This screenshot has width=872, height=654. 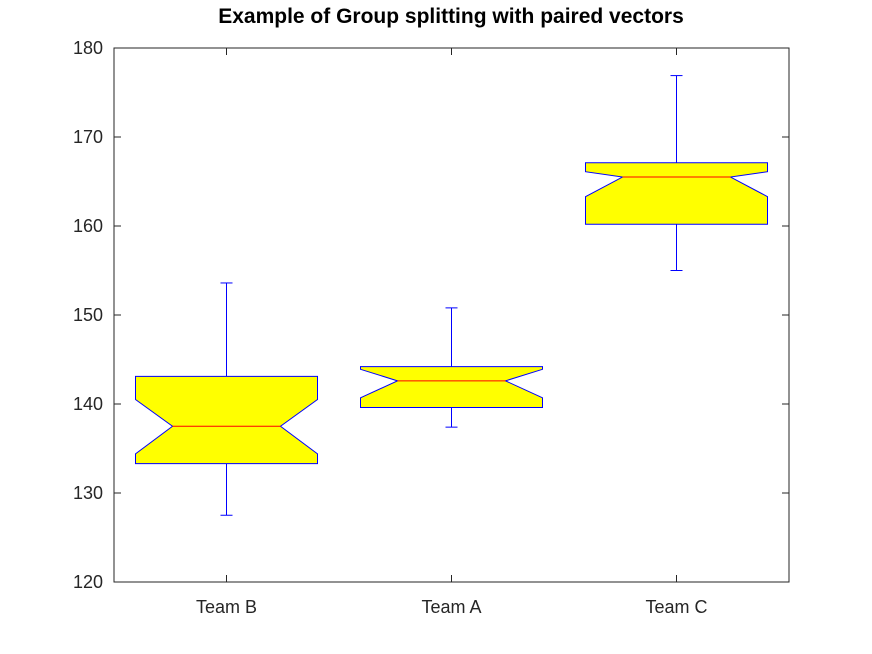 What do you see at coordinates (676, 607) in the screenshot?
I see `x-tick-label: Team C` at bounding box center [676, 607].